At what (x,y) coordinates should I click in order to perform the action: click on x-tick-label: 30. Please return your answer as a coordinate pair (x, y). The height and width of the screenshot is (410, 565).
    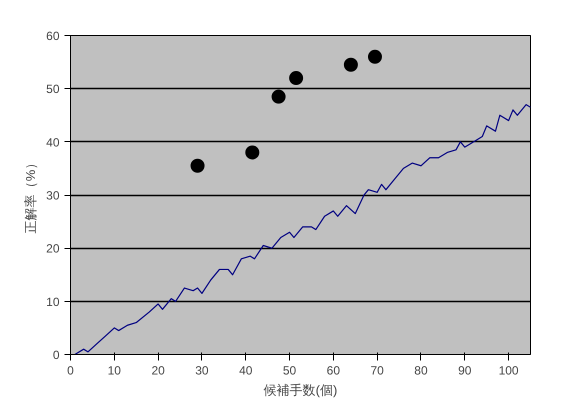
    Looking at the image, I should click on (202, 371).